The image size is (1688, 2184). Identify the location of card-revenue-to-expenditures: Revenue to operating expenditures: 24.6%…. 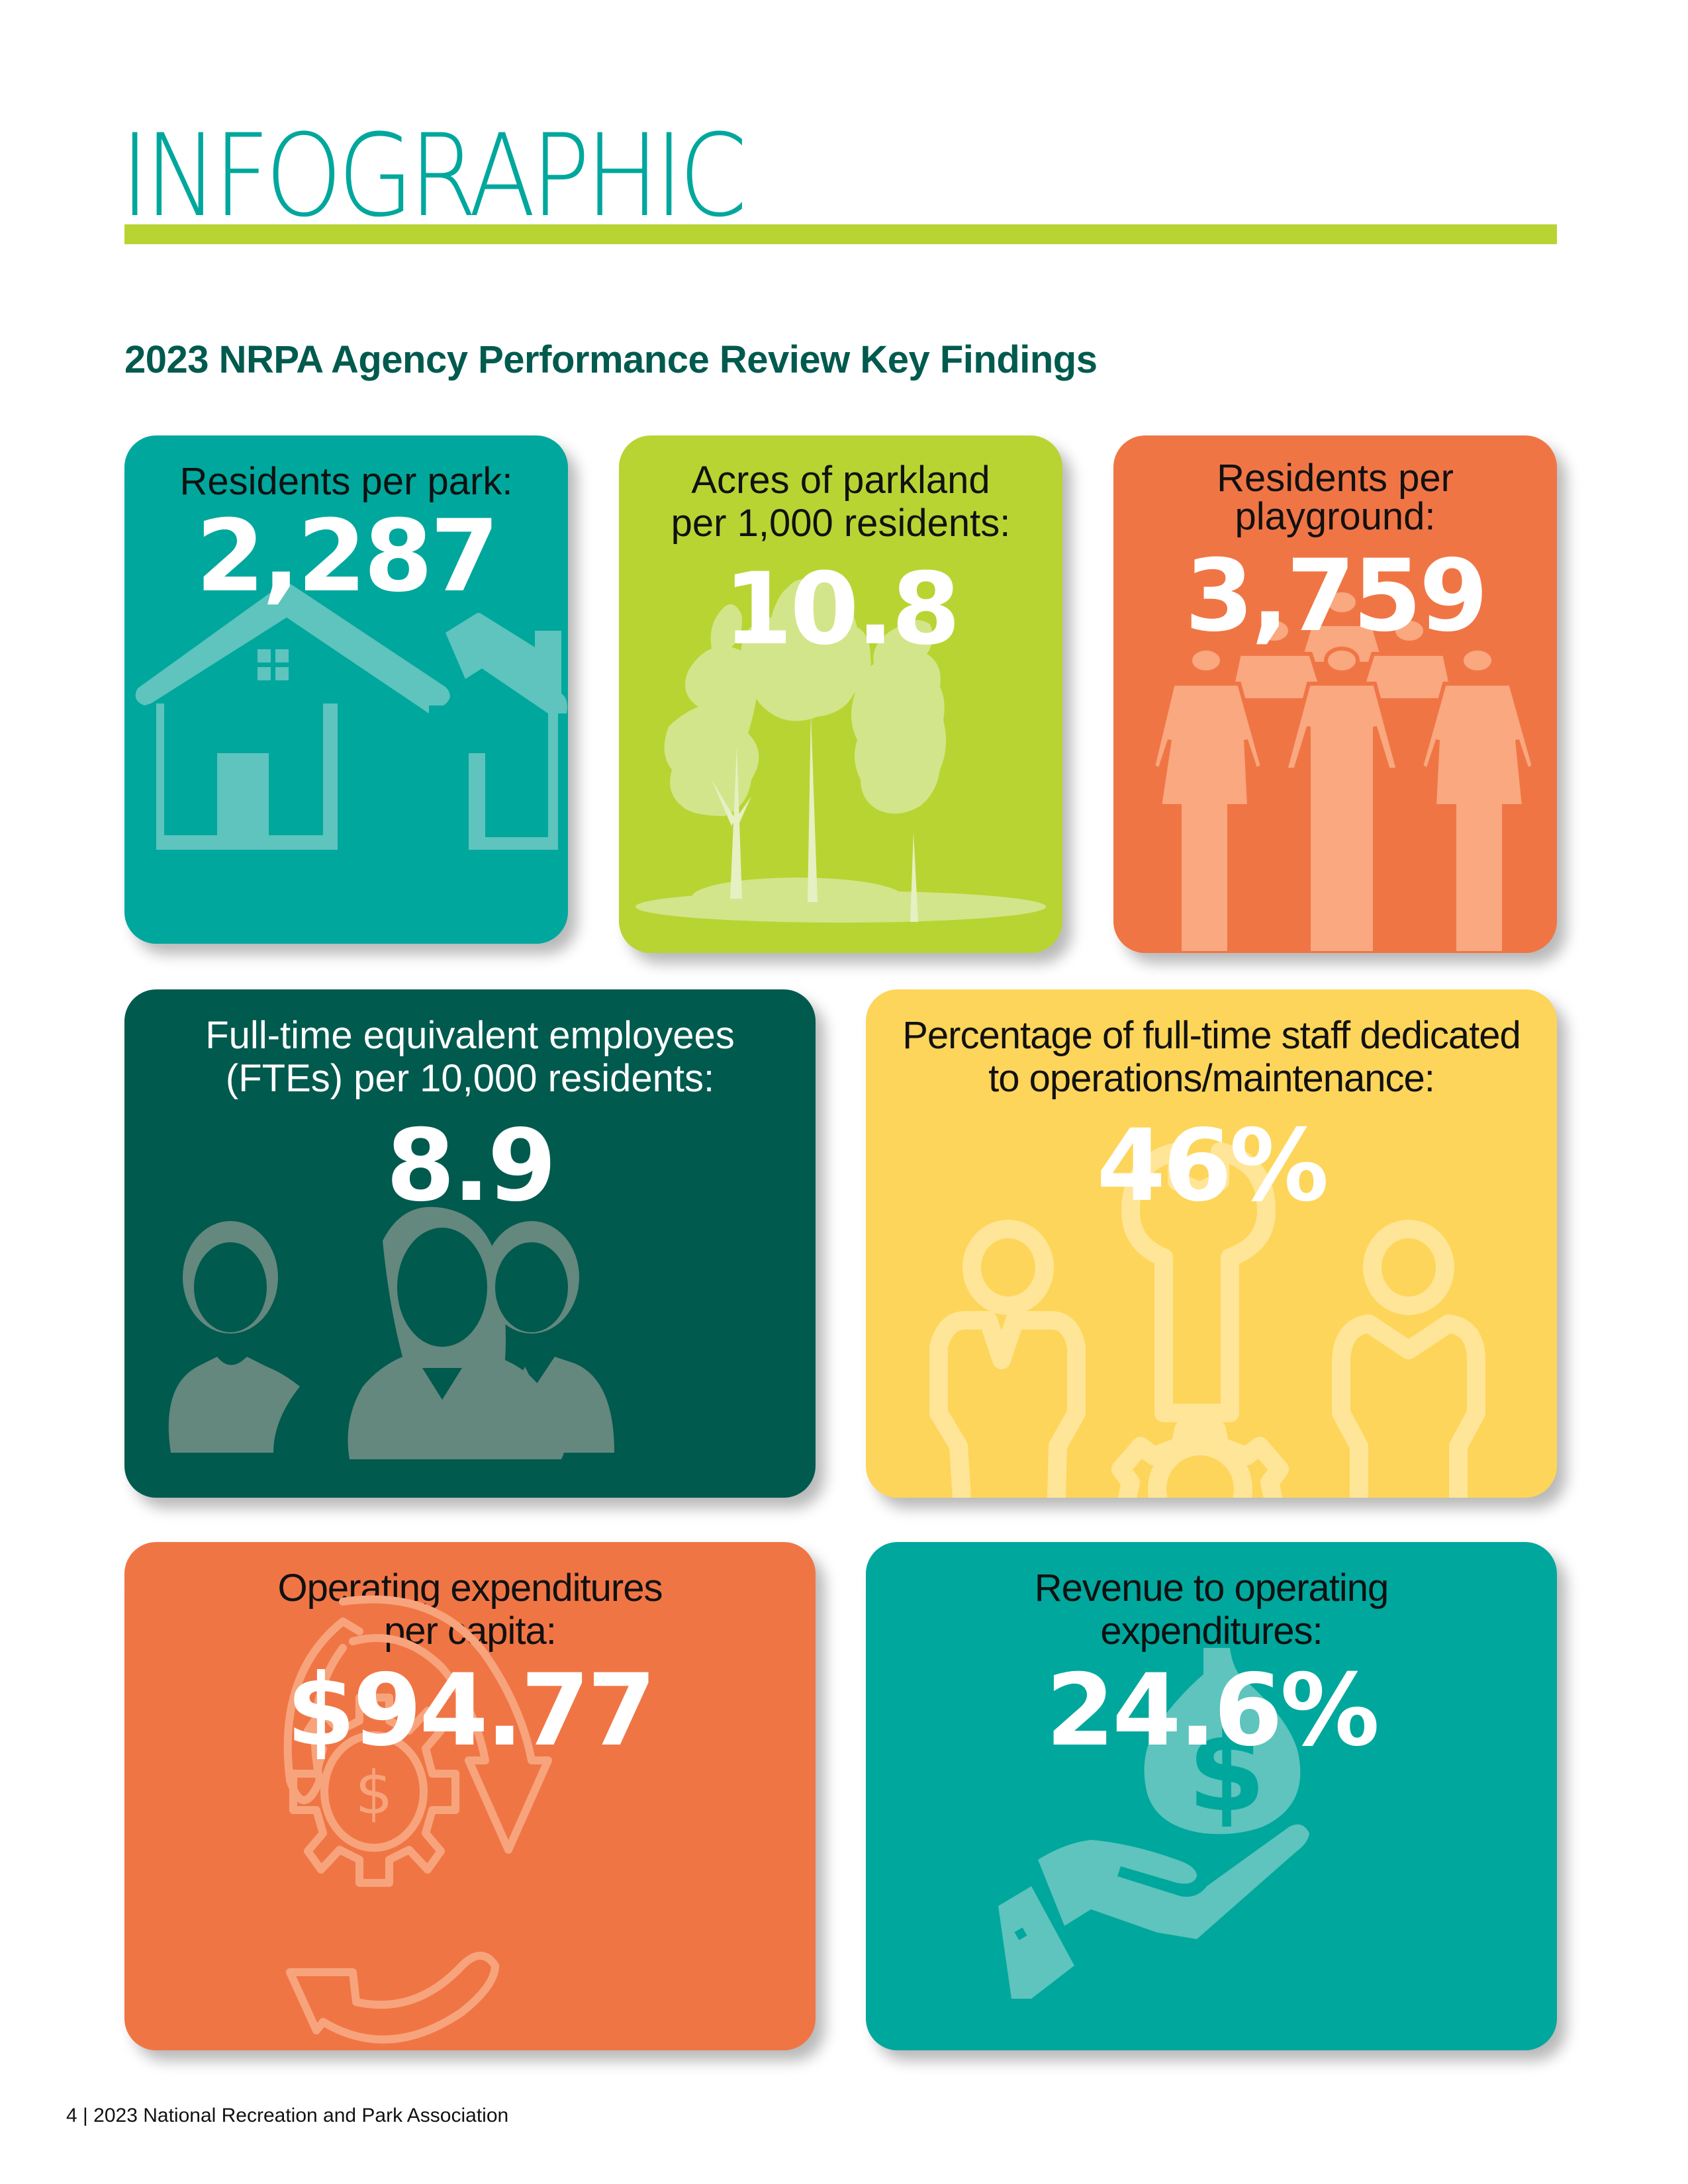
(1211, 1796).